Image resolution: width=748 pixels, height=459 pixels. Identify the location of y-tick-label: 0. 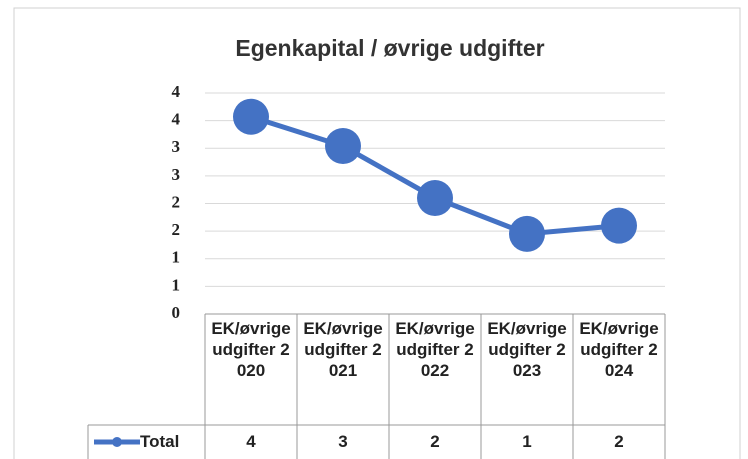
(176, 312).